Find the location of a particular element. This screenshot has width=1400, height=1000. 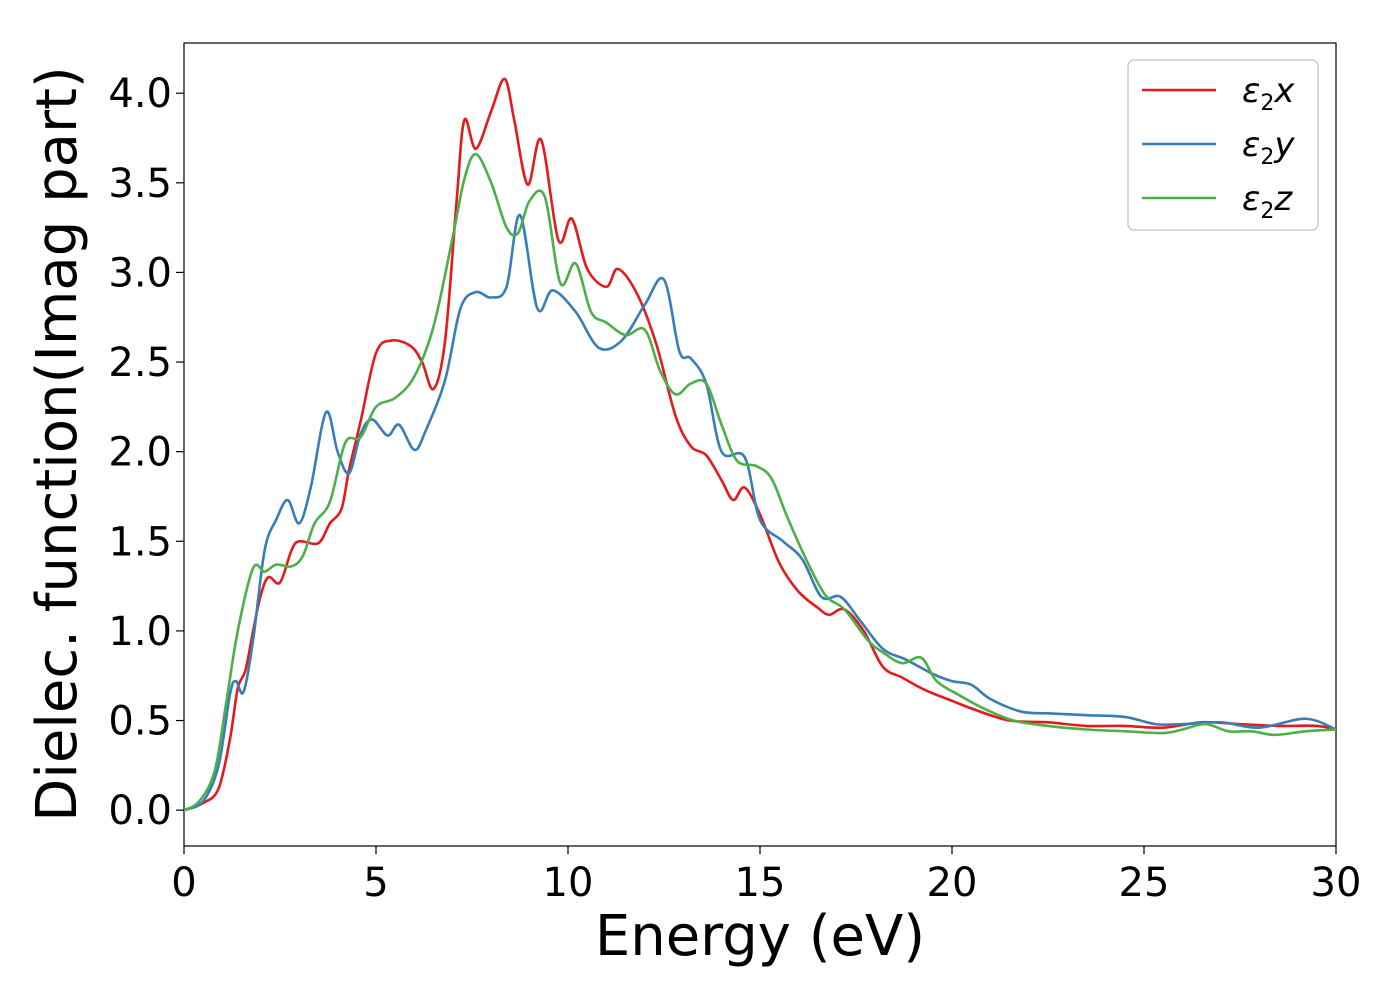

y-tick-label: 3.0 is located at coordinates (140, 273).